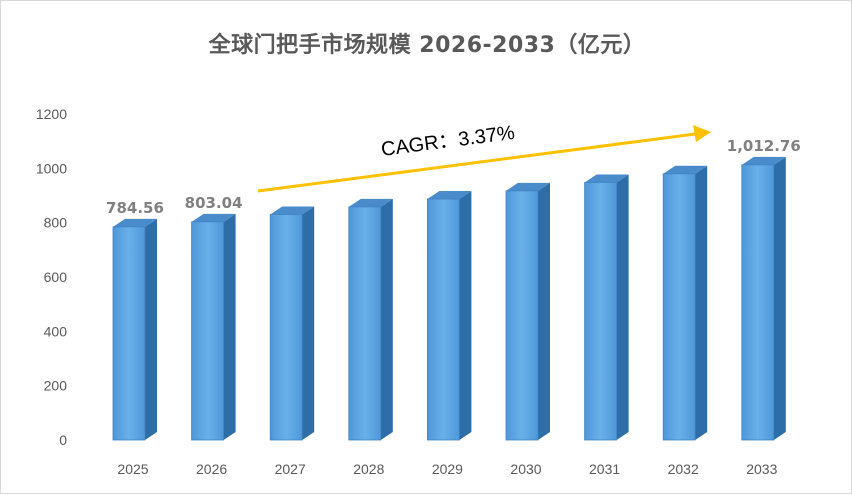  What do you see at coordinates (214, 203) in the screenshot?
I see `data-label: 803.04` at bounding box center [214, 203].